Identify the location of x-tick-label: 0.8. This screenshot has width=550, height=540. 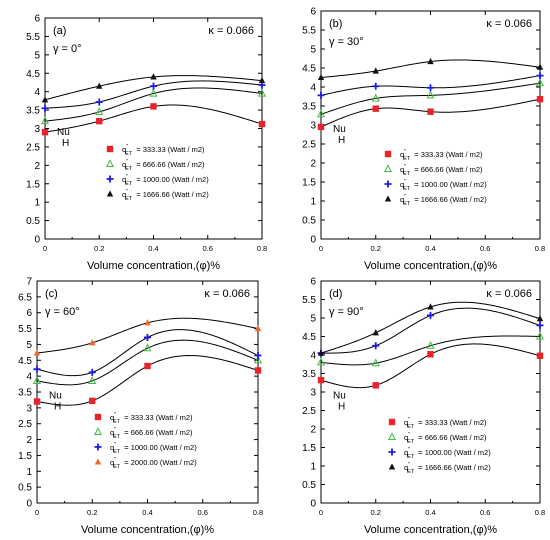
(262, 248).